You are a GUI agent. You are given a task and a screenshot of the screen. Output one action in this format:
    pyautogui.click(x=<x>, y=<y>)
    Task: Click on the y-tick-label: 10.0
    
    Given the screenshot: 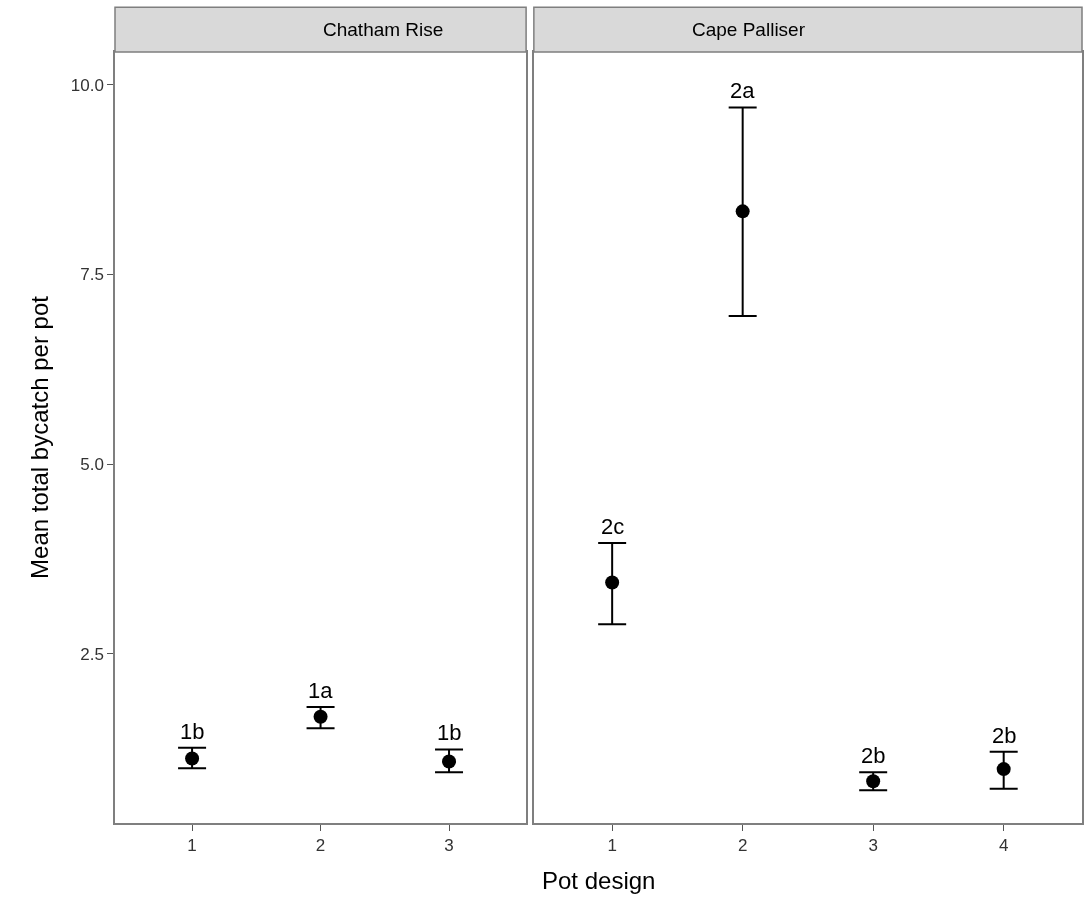 What is the action you would take?
    pyautogui.click(x=87, y=85)
    